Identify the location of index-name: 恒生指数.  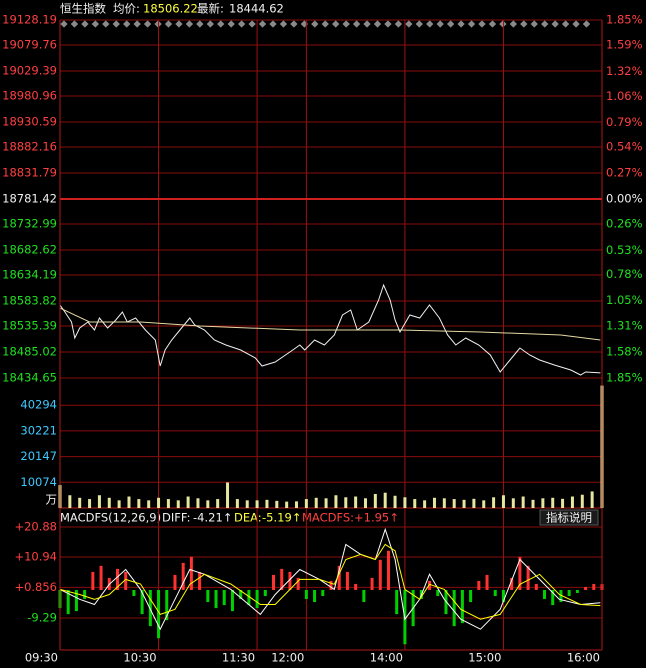
(83, 9).